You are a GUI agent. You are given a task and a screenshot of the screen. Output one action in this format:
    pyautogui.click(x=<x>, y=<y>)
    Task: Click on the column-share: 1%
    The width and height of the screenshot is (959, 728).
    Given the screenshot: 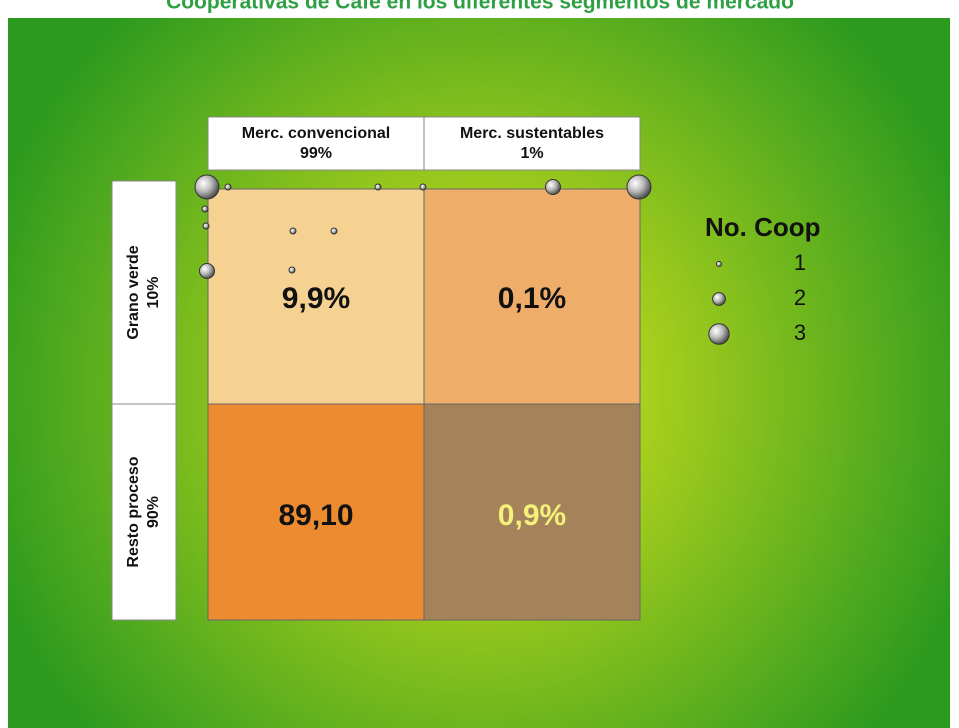 What is the action you would take?
    pyautogui.click(x=531, y=153)
    